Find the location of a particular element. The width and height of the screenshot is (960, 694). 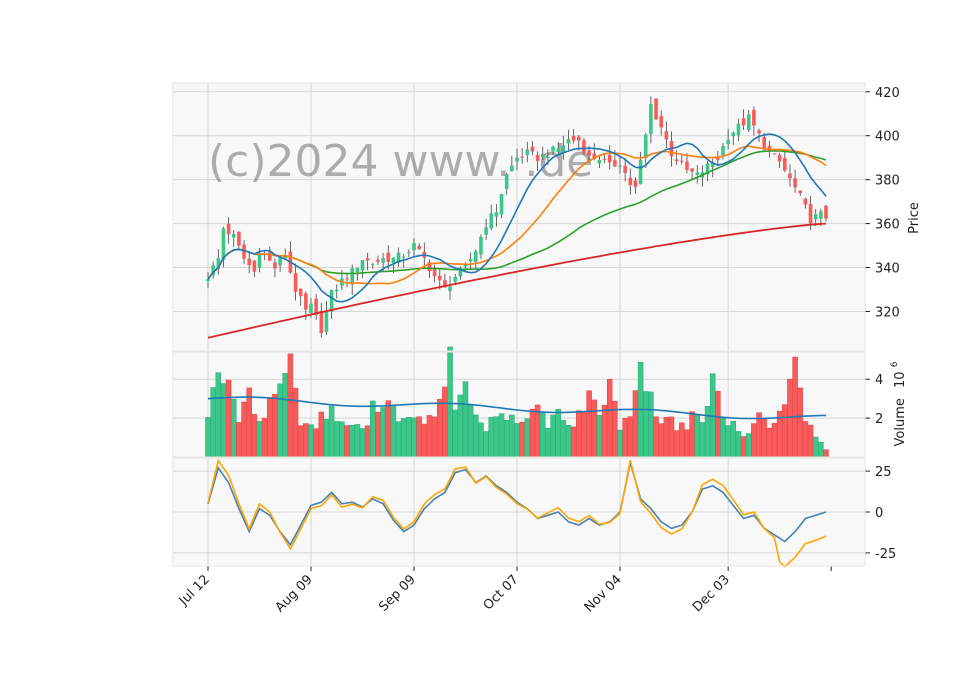

volume-y-tick-label: 2 is located at coordinates (879, 419).